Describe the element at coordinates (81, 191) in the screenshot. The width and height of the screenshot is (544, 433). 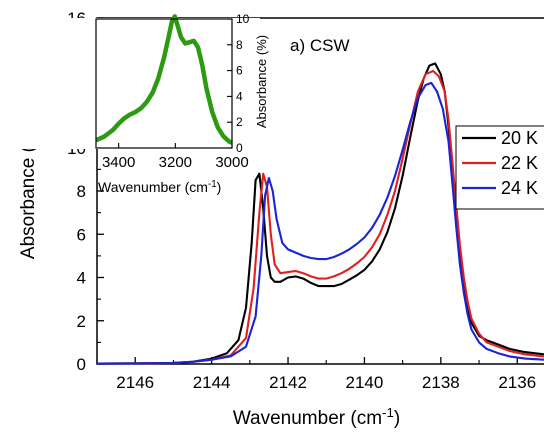
I see `y-tick-label: 8` at that location.